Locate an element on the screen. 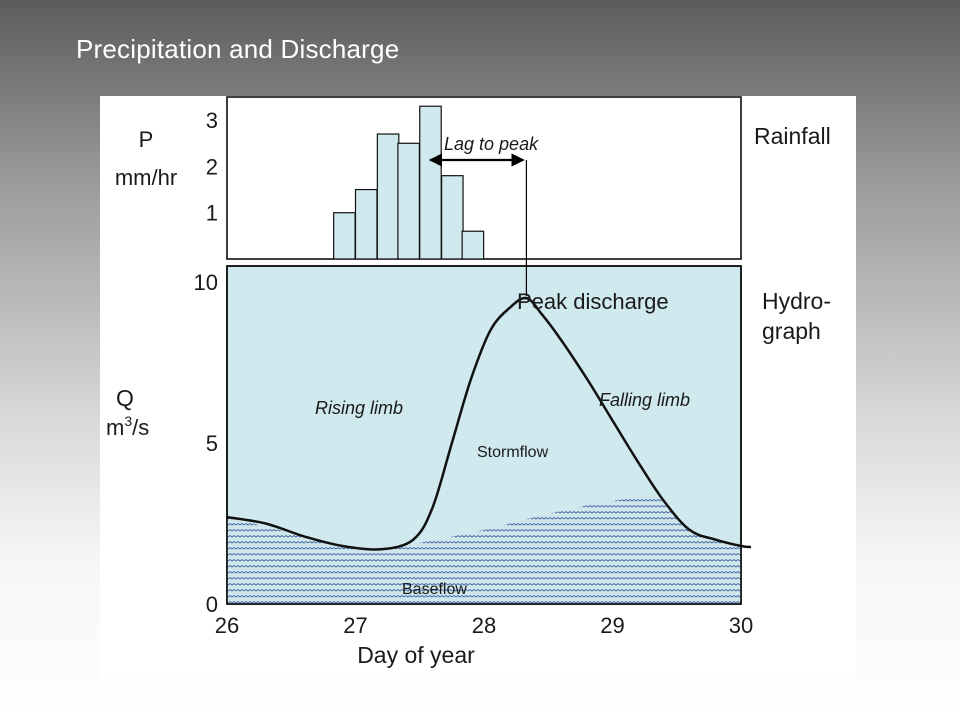 This screenshot has width=960, height=720. discharge-y-tick-label: 10 is located at coordinates (206, 282).